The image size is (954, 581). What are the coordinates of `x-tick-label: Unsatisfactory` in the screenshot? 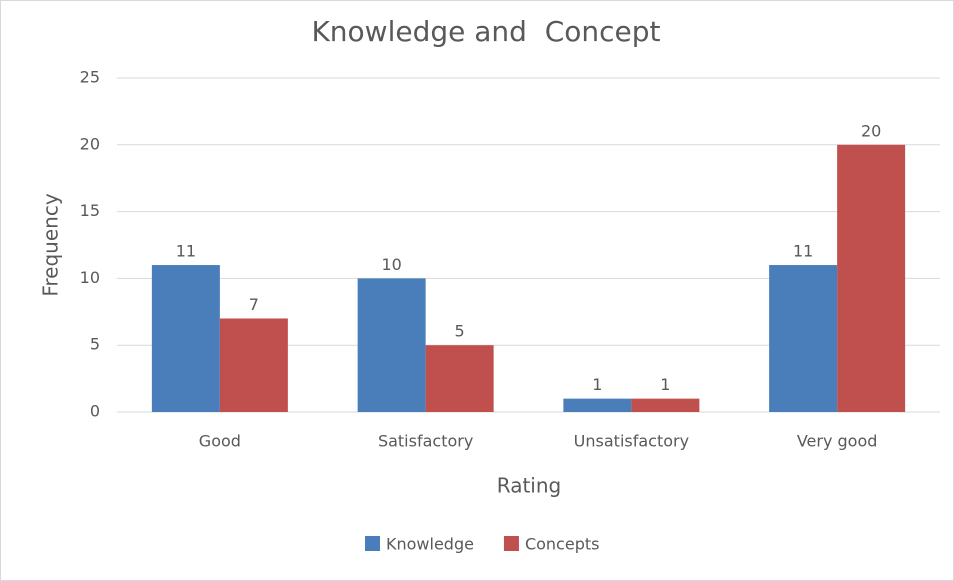 It's located at (631, 441).